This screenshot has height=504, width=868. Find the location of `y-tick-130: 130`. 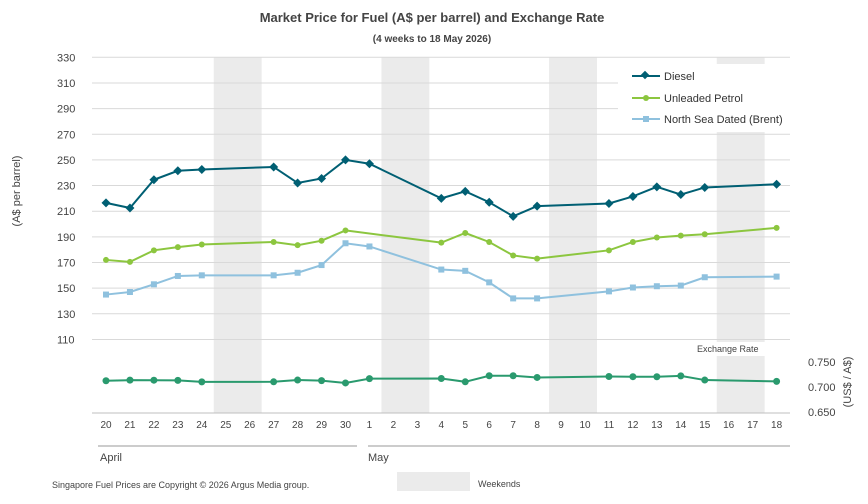

y-tick-130: 130 is located at coordinates (66, 315).